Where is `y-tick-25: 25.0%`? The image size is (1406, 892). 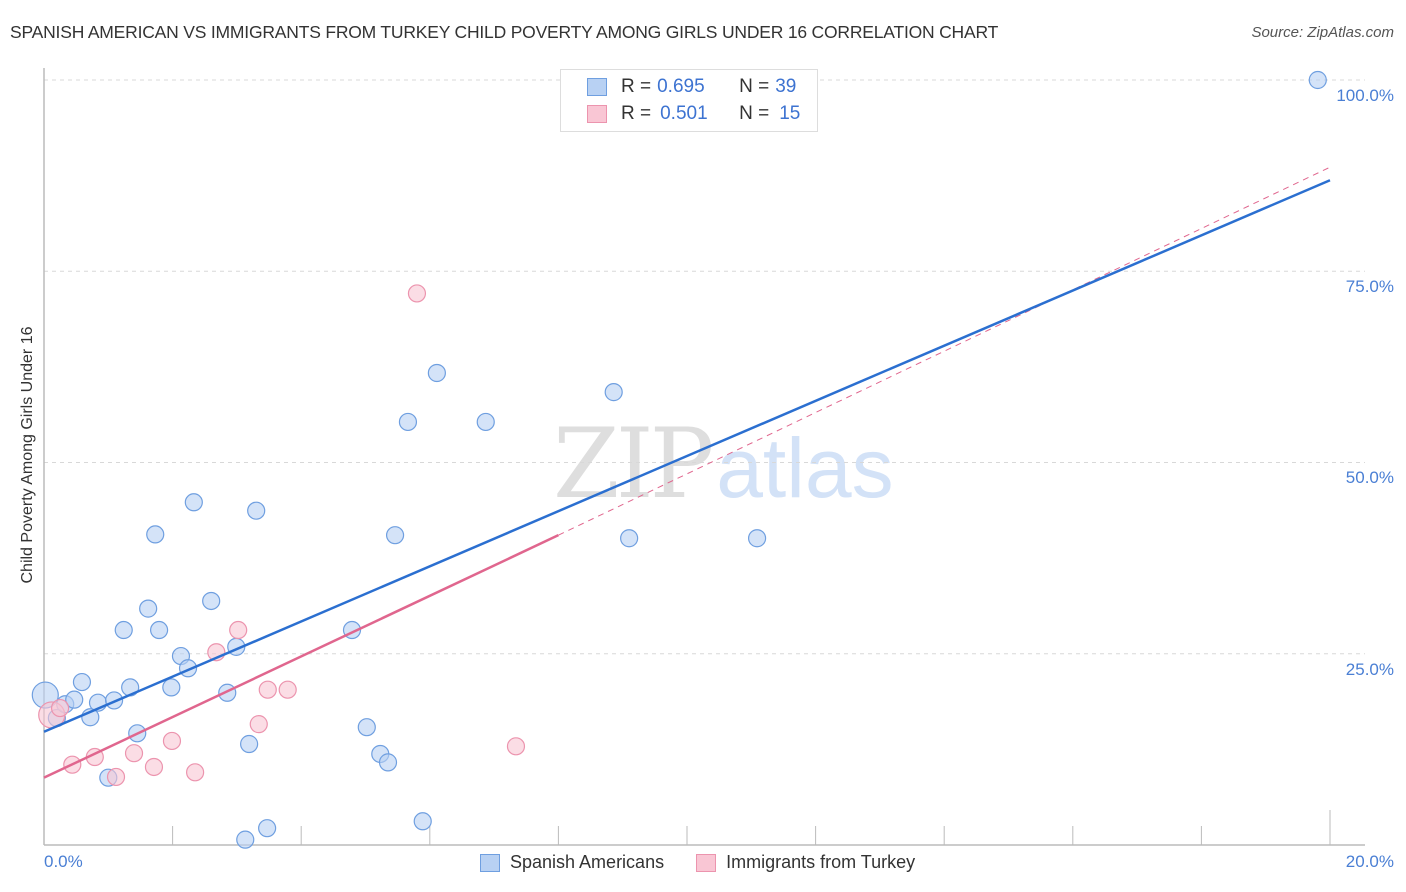 y-tick-25: 25.0% is located at coordinates (1369, 669).